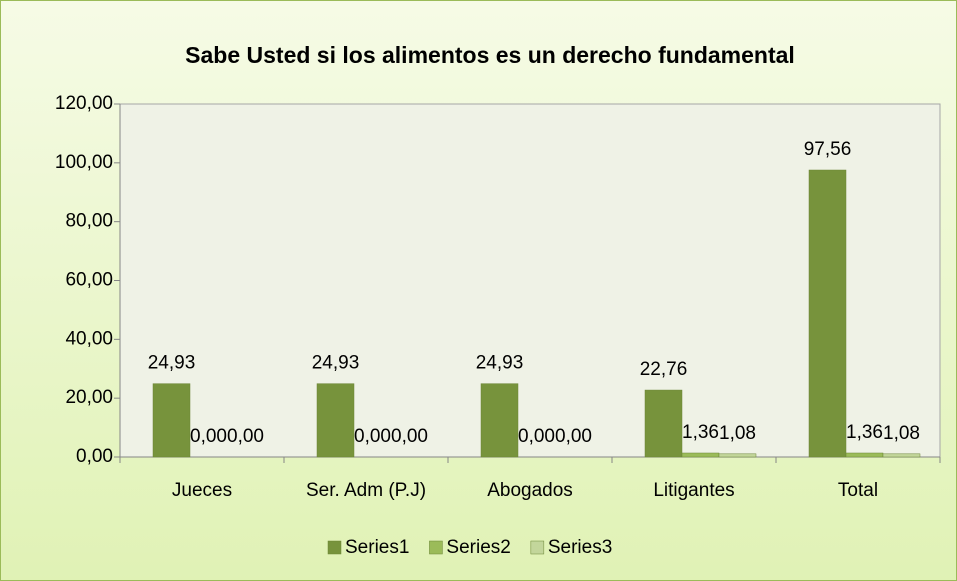  I want to click on x-tick-label: Total, so click(858, 490).